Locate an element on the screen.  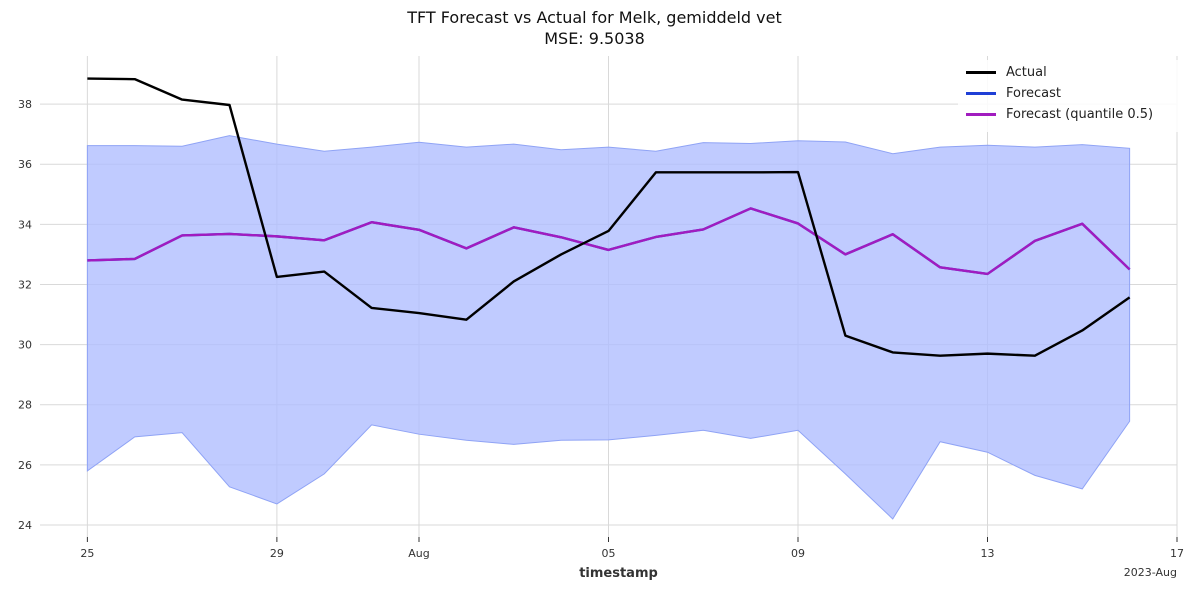
y-tick-label: 36 is located at coordinates (25, 164).